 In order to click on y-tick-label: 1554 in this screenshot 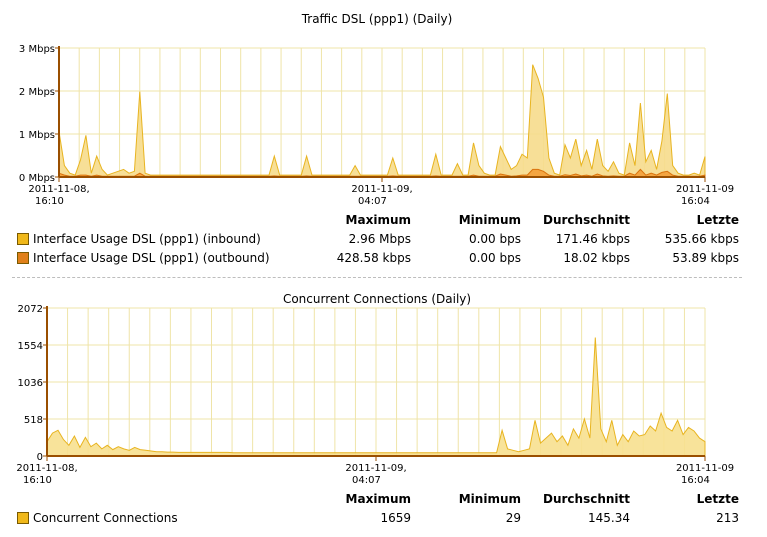, I will do `click(30, 346)`.